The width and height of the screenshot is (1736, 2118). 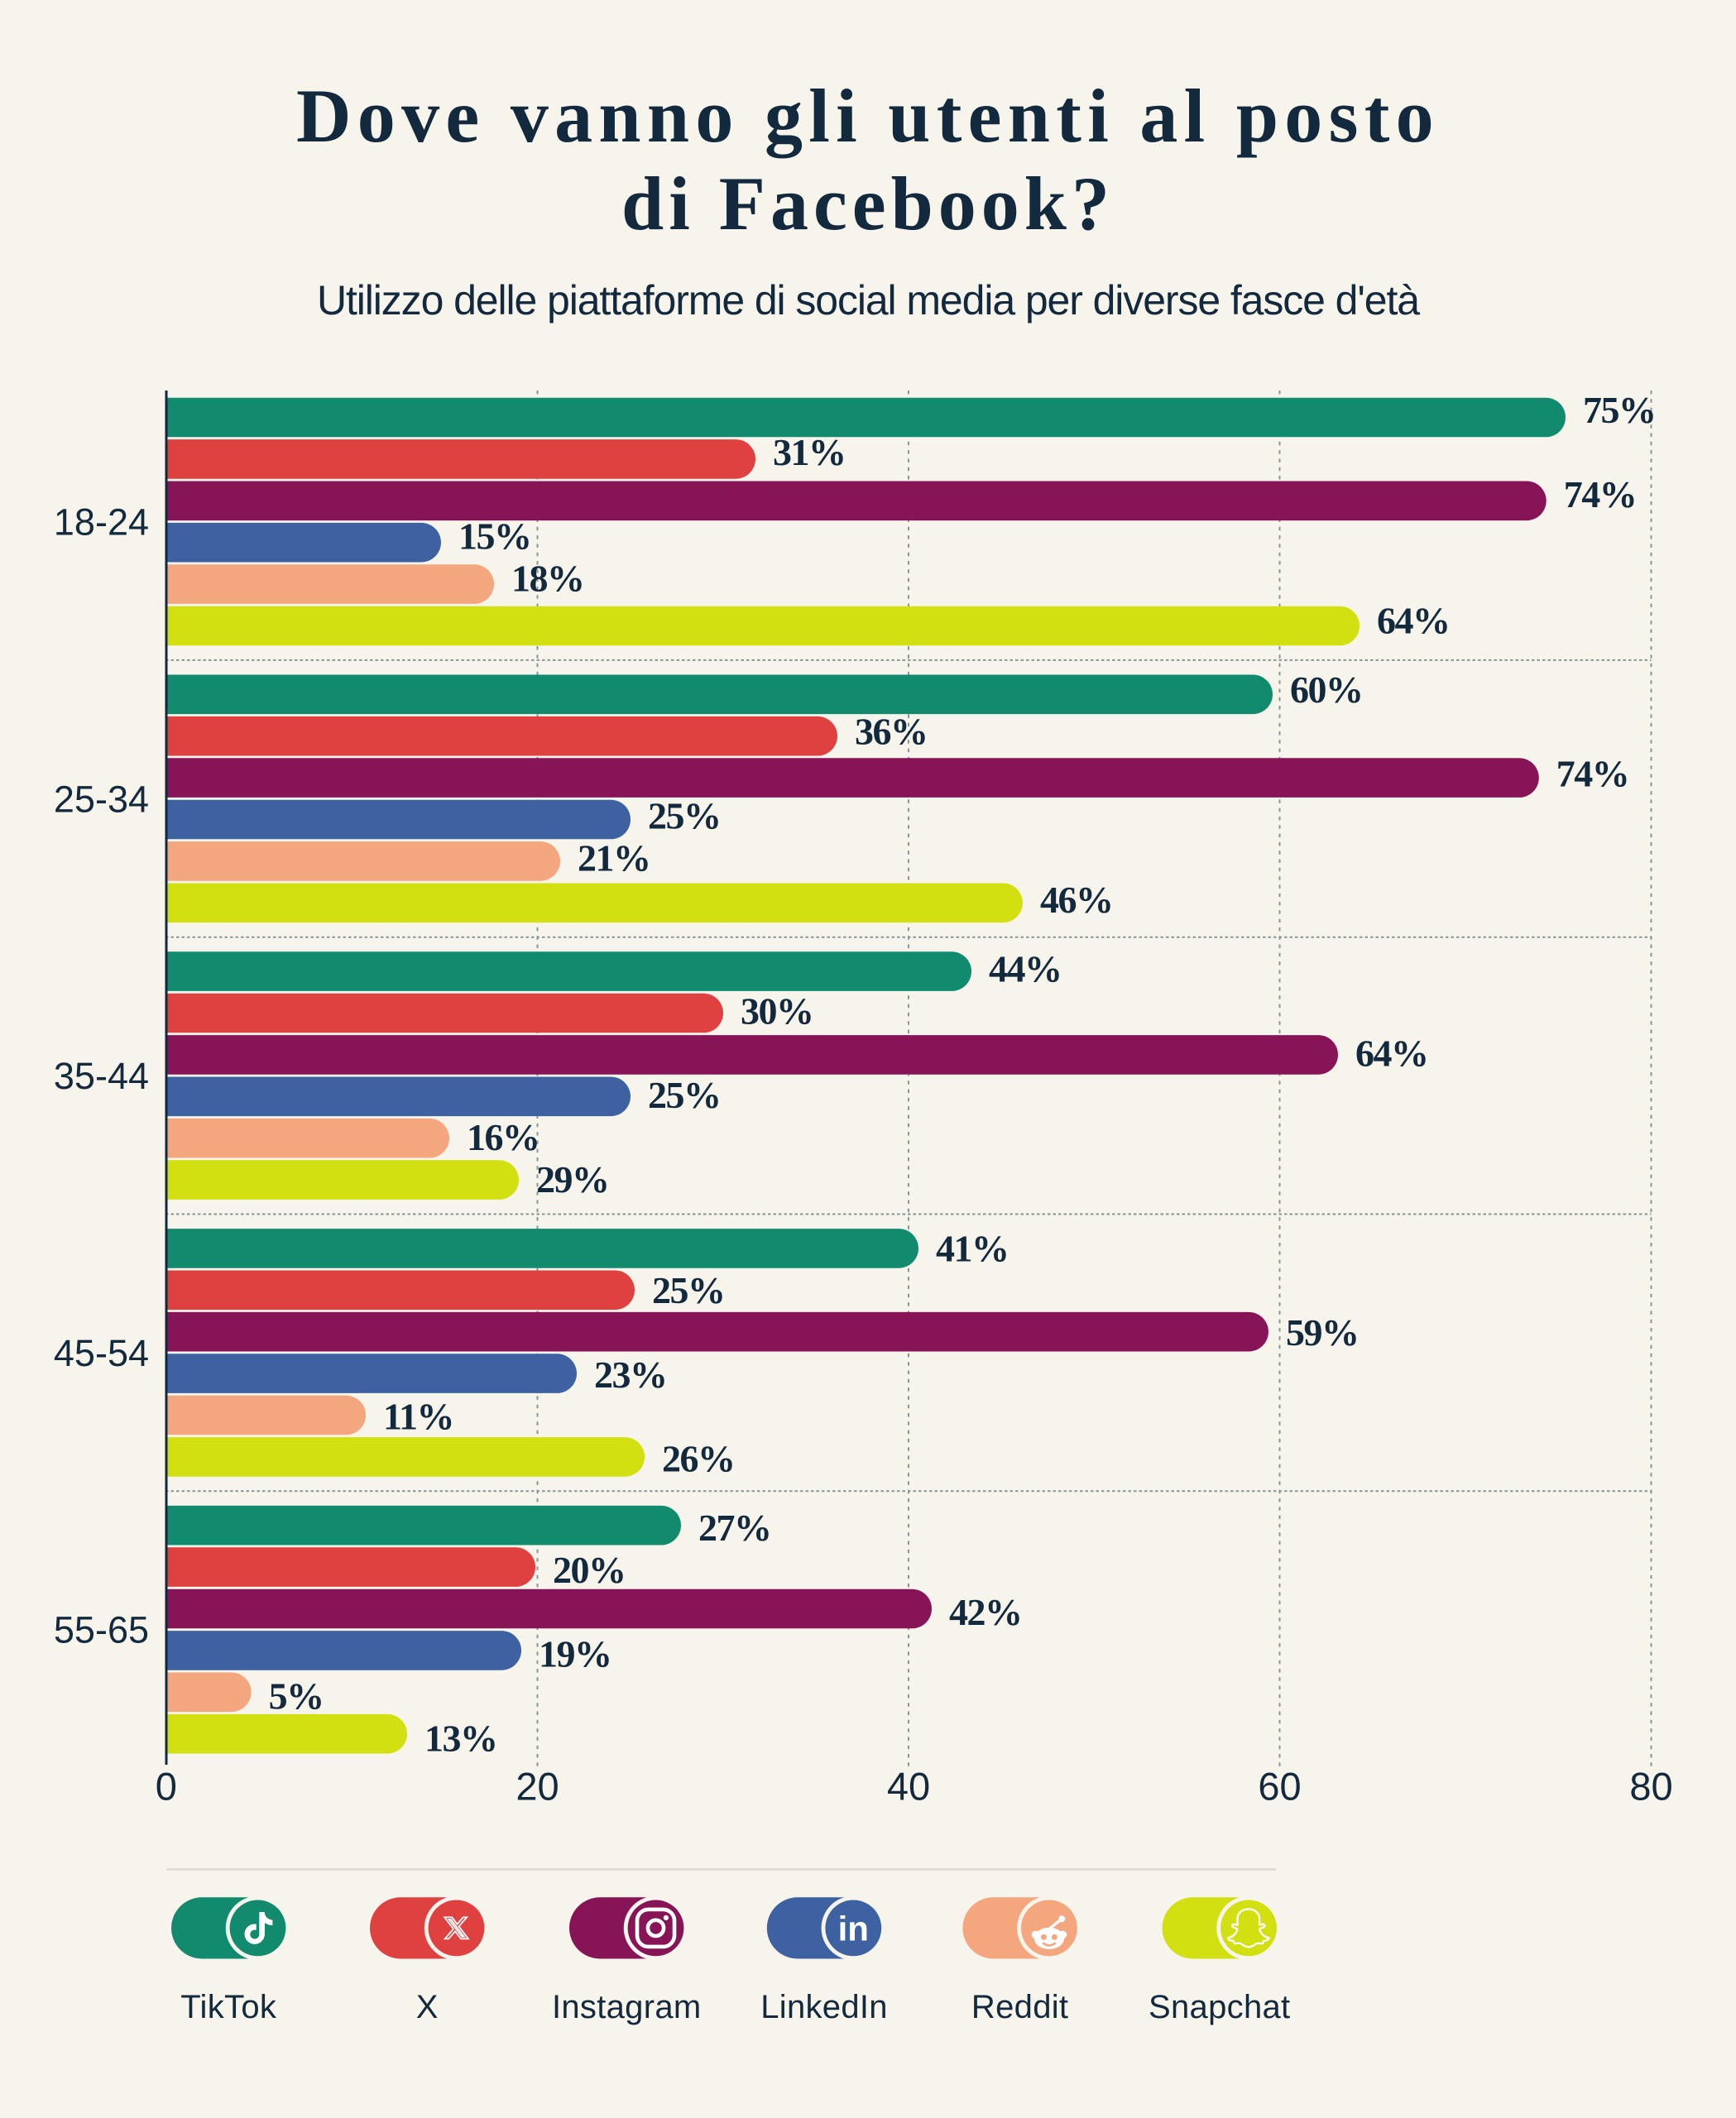 What do you see at coordinates (627, 2007) in the screenshot?
I see `svg-text: Instagram` at bounding box center [627, 2007].